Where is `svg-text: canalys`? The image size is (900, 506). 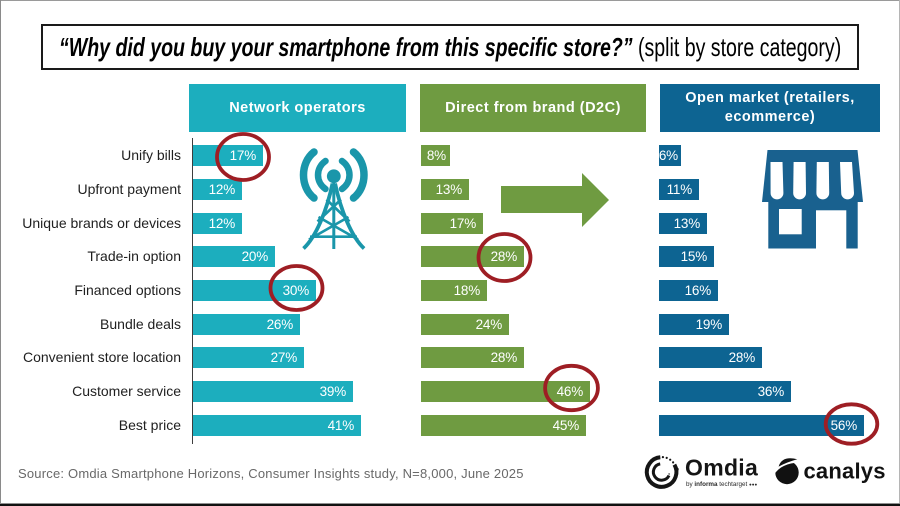 svg-text: canalys is located at coordinates (845, 470).